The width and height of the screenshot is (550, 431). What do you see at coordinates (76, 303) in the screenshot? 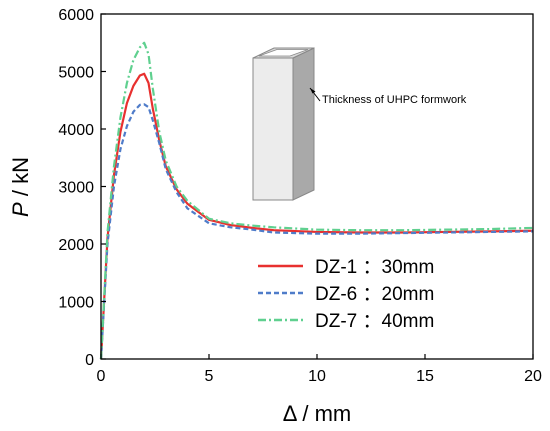
I see `y-tick-label: 1000` at bounding box center [76, 303].